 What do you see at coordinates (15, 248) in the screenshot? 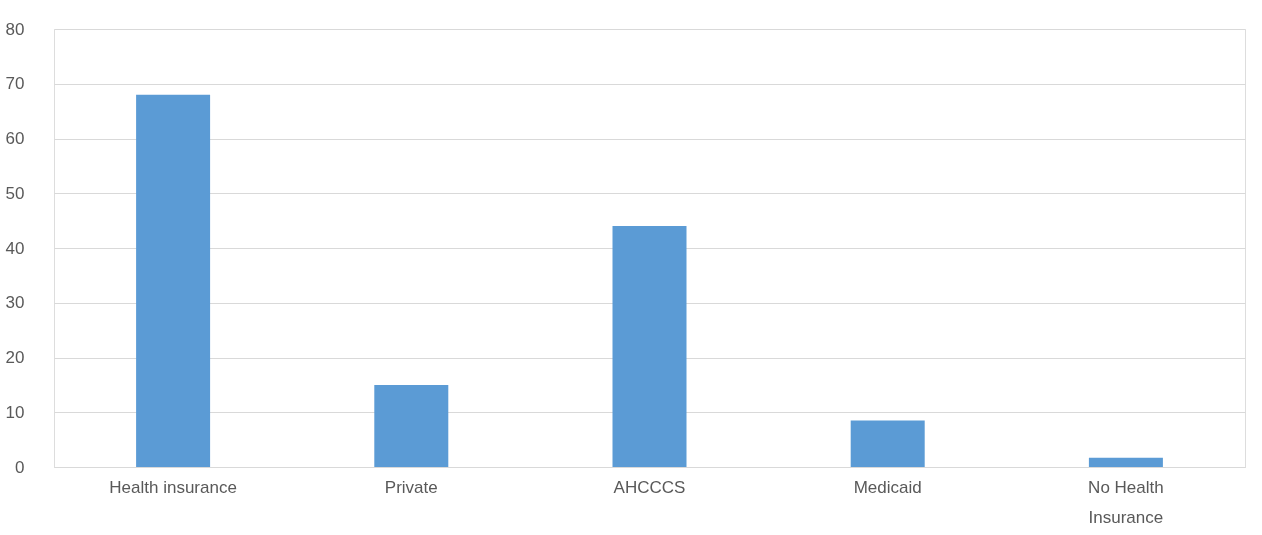
I see `y-tick-label: 40` at bounding box center [15, 248].